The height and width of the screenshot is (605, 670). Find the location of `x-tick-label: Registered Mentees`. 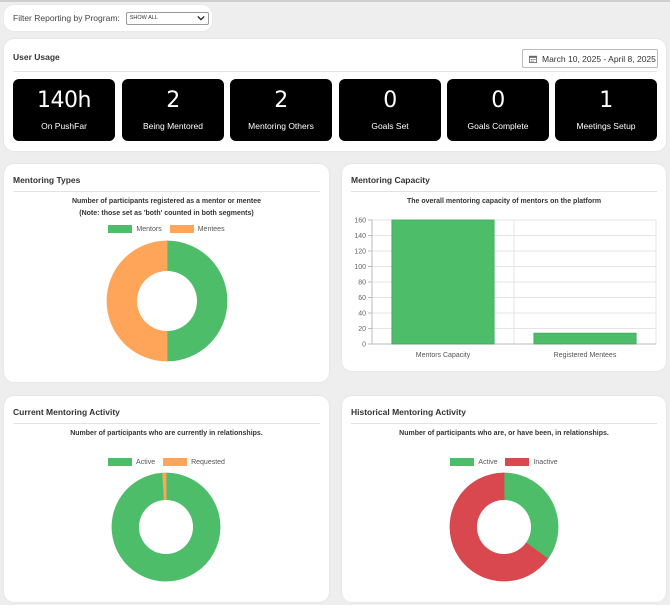

x-tick-label: Registered Mentees is located at coordinates (585, 355).